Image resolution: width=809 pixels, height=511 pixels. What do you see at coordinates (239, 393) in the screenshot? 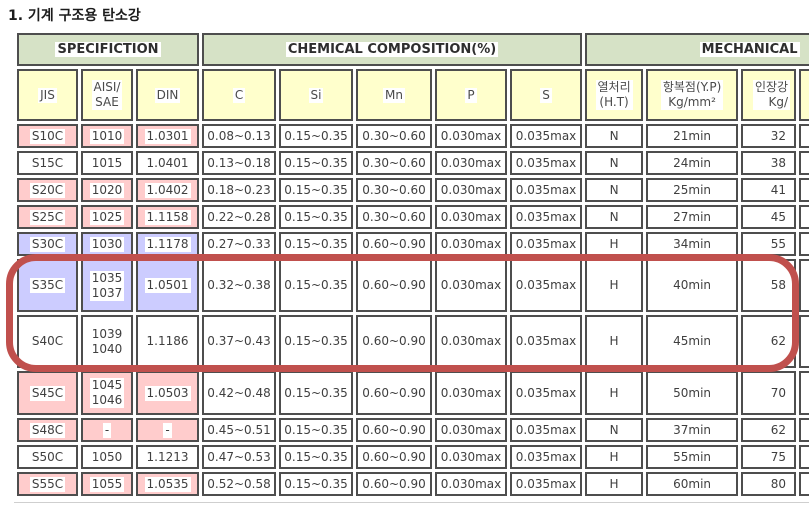
I see `cell-c: 0.42~0.48` at bounding box center [239, 393].